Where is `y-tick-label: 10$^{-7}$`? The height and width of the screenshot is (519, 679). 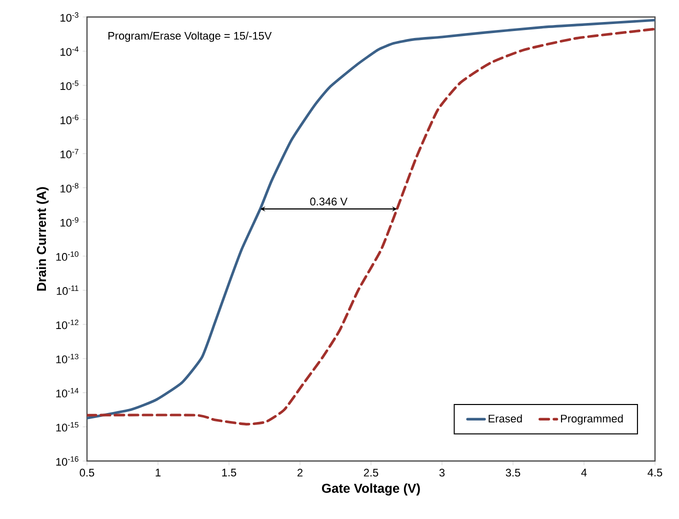 y-tick-label: 10$^{-7}$ is located at coordinates (69, 153).